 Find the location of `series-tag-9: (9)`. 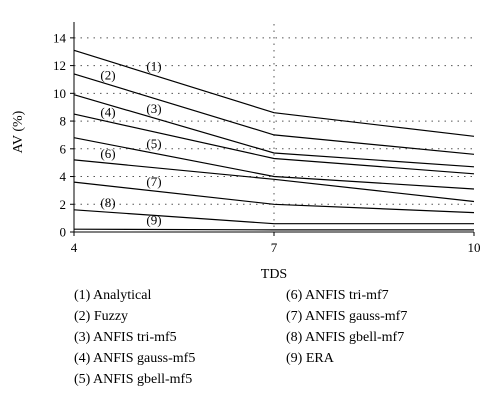

series-tag-9: (9) is located at coordinates (153, 220).